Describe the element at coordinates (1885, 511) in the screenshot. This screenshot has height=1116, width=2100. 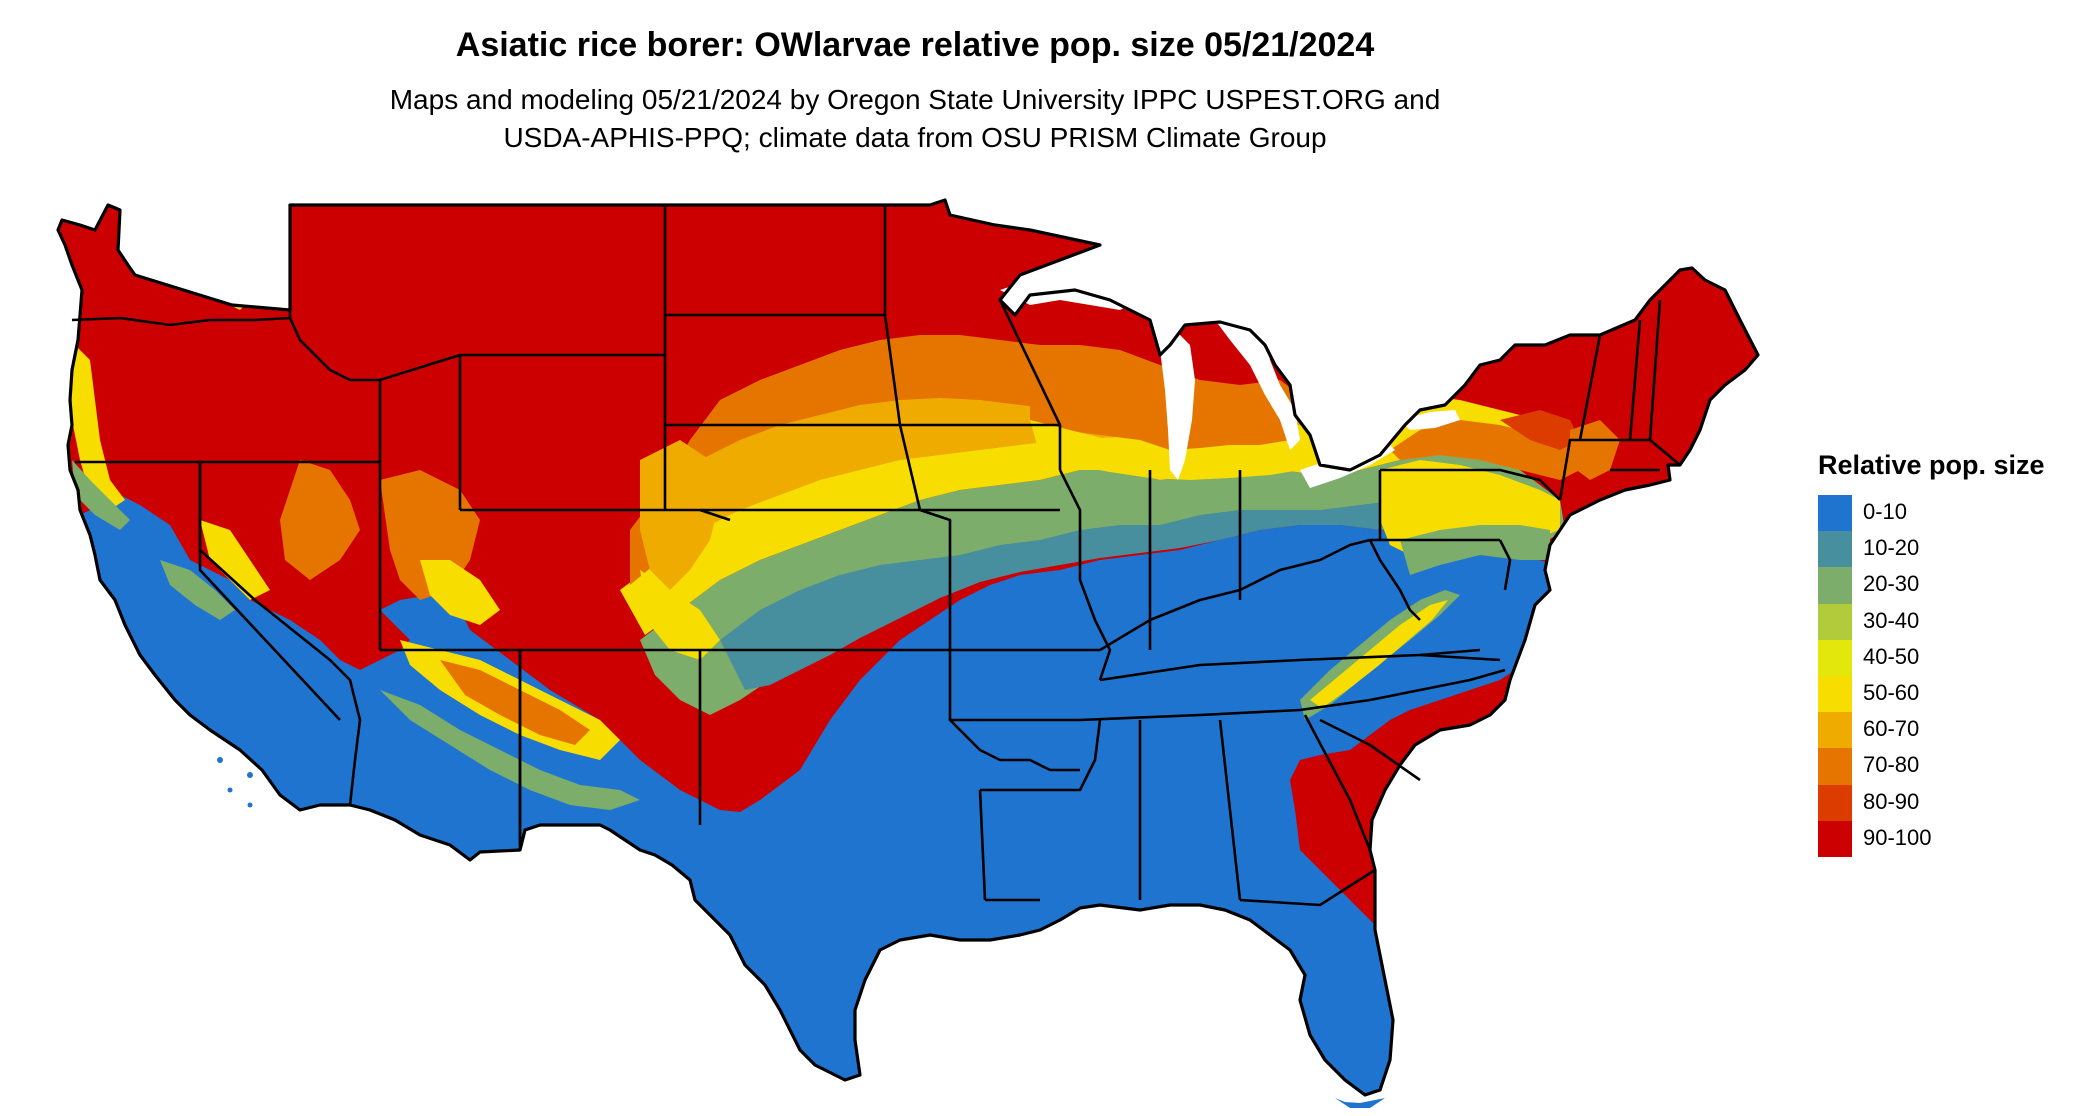
I see `legend-label: 0-10` at that location.